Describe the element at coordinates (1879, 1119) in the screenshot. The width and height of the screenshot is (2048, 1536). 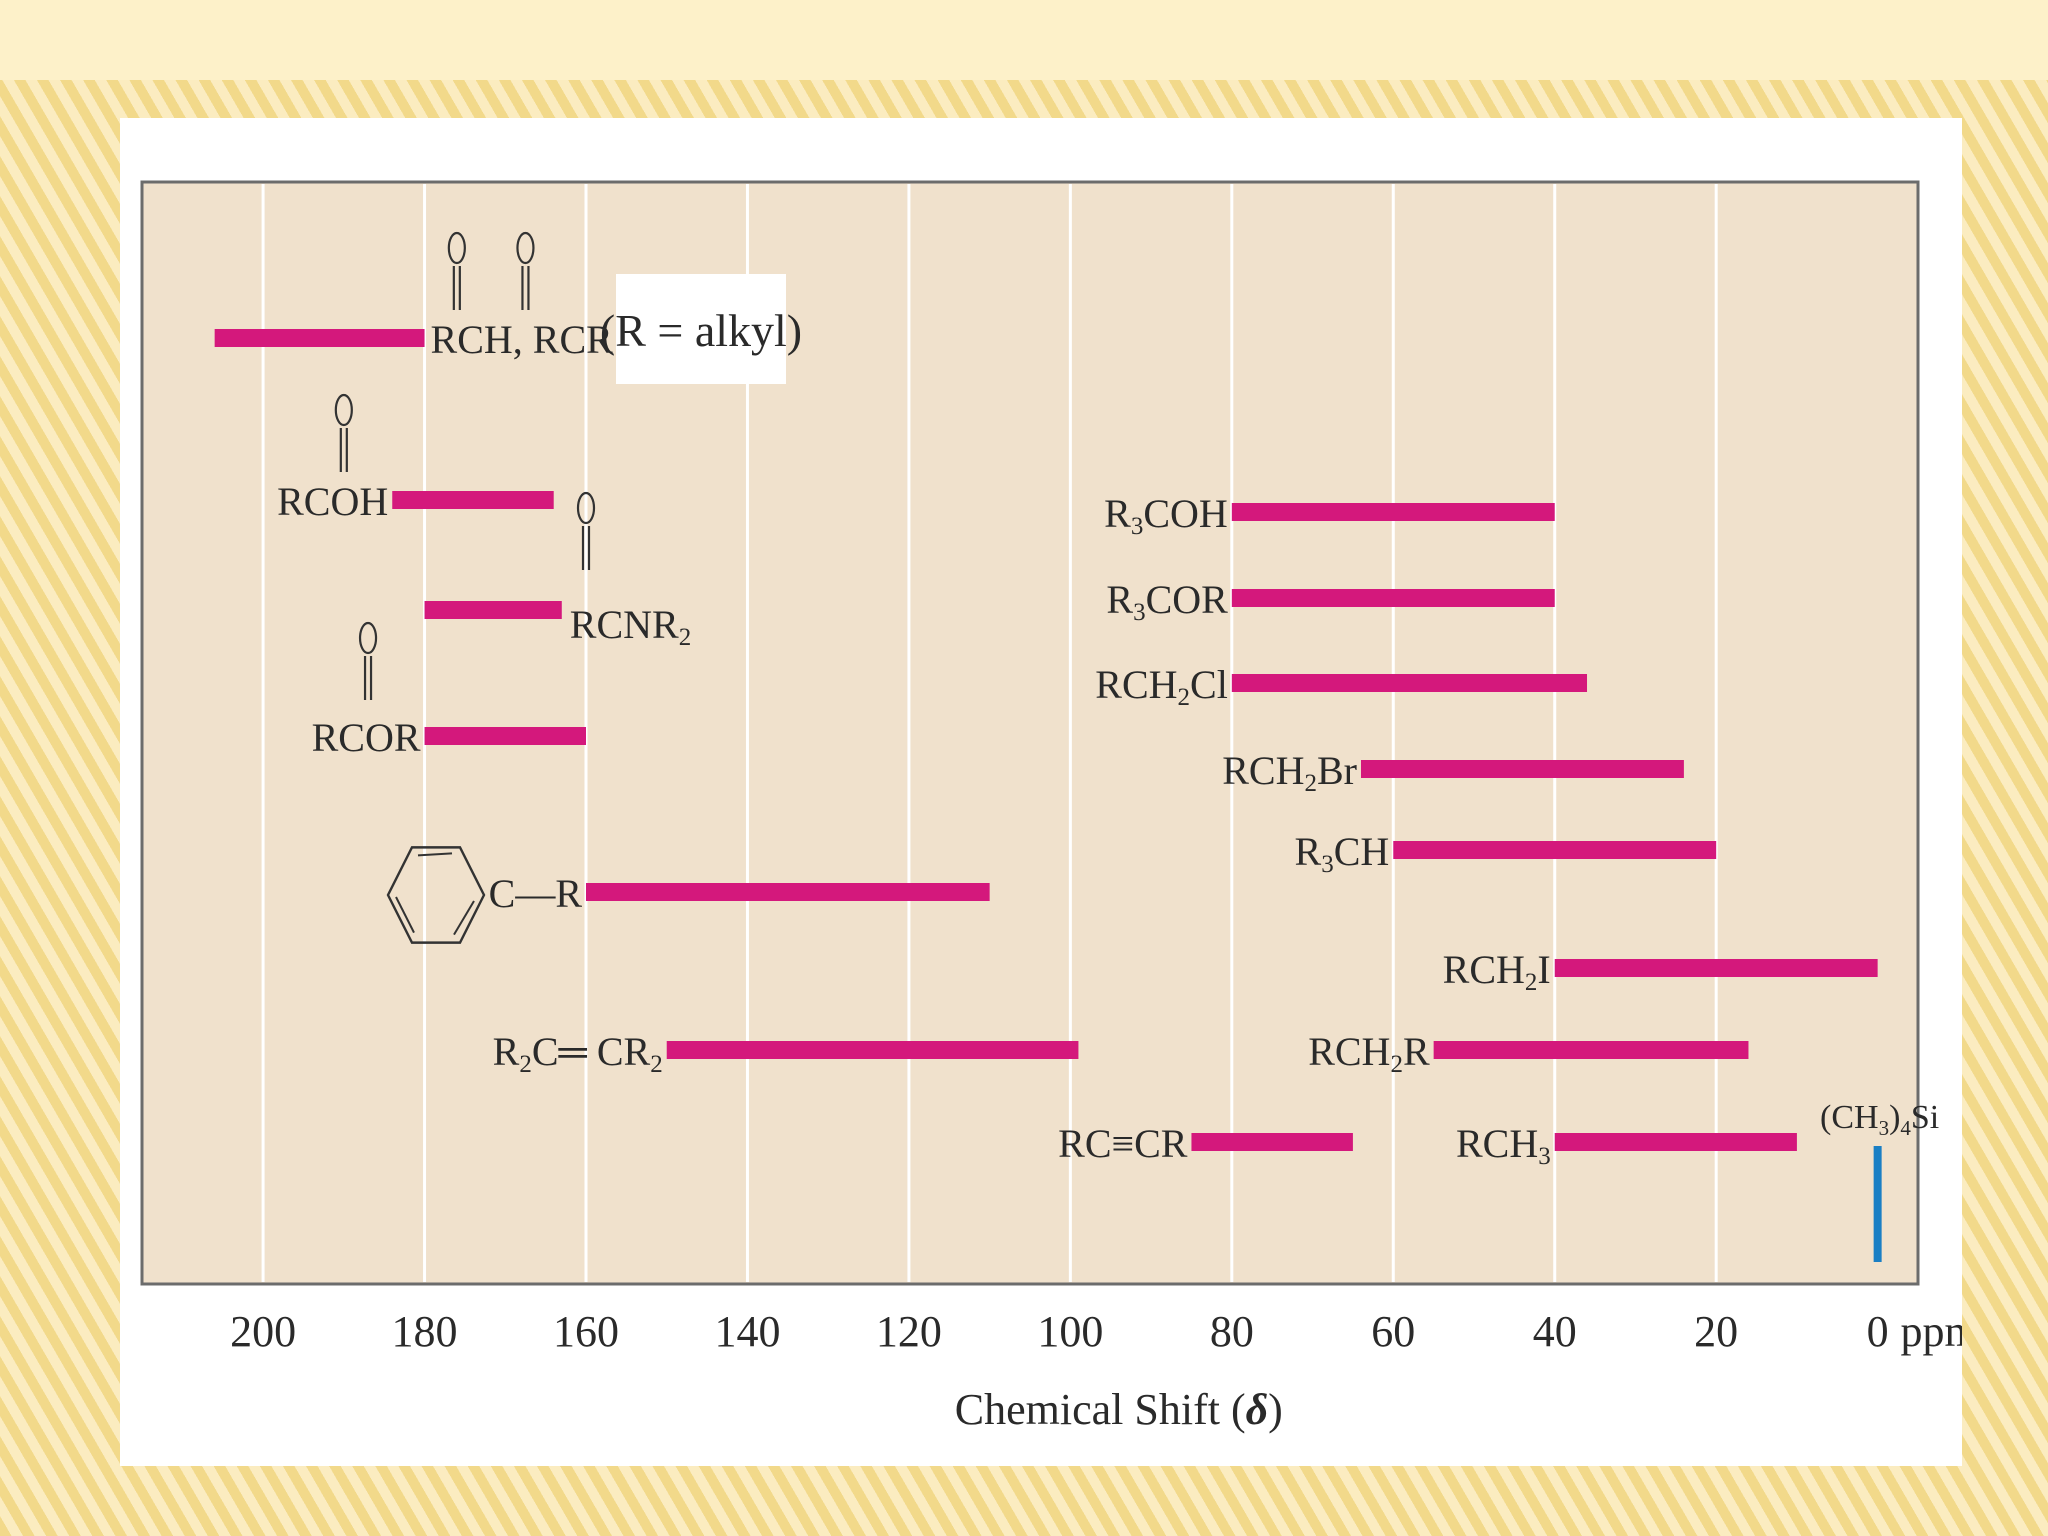
I see `reference-label: (CH3)4Si` at that location.